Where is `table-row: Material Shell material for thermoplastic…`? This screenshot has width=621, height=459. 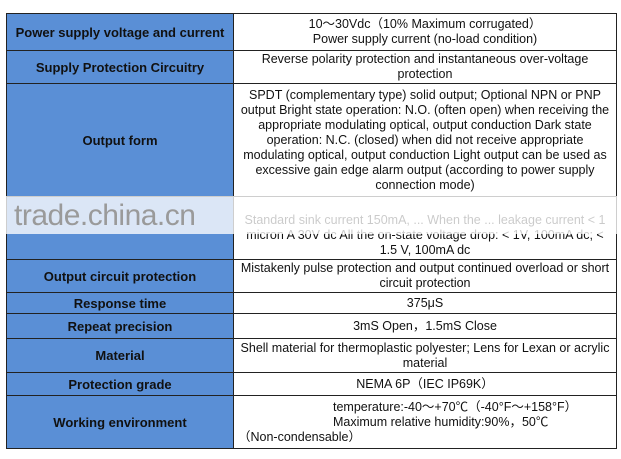
table-row: Material Shell material for thermoplastic… is located at coordinates (311, 355).